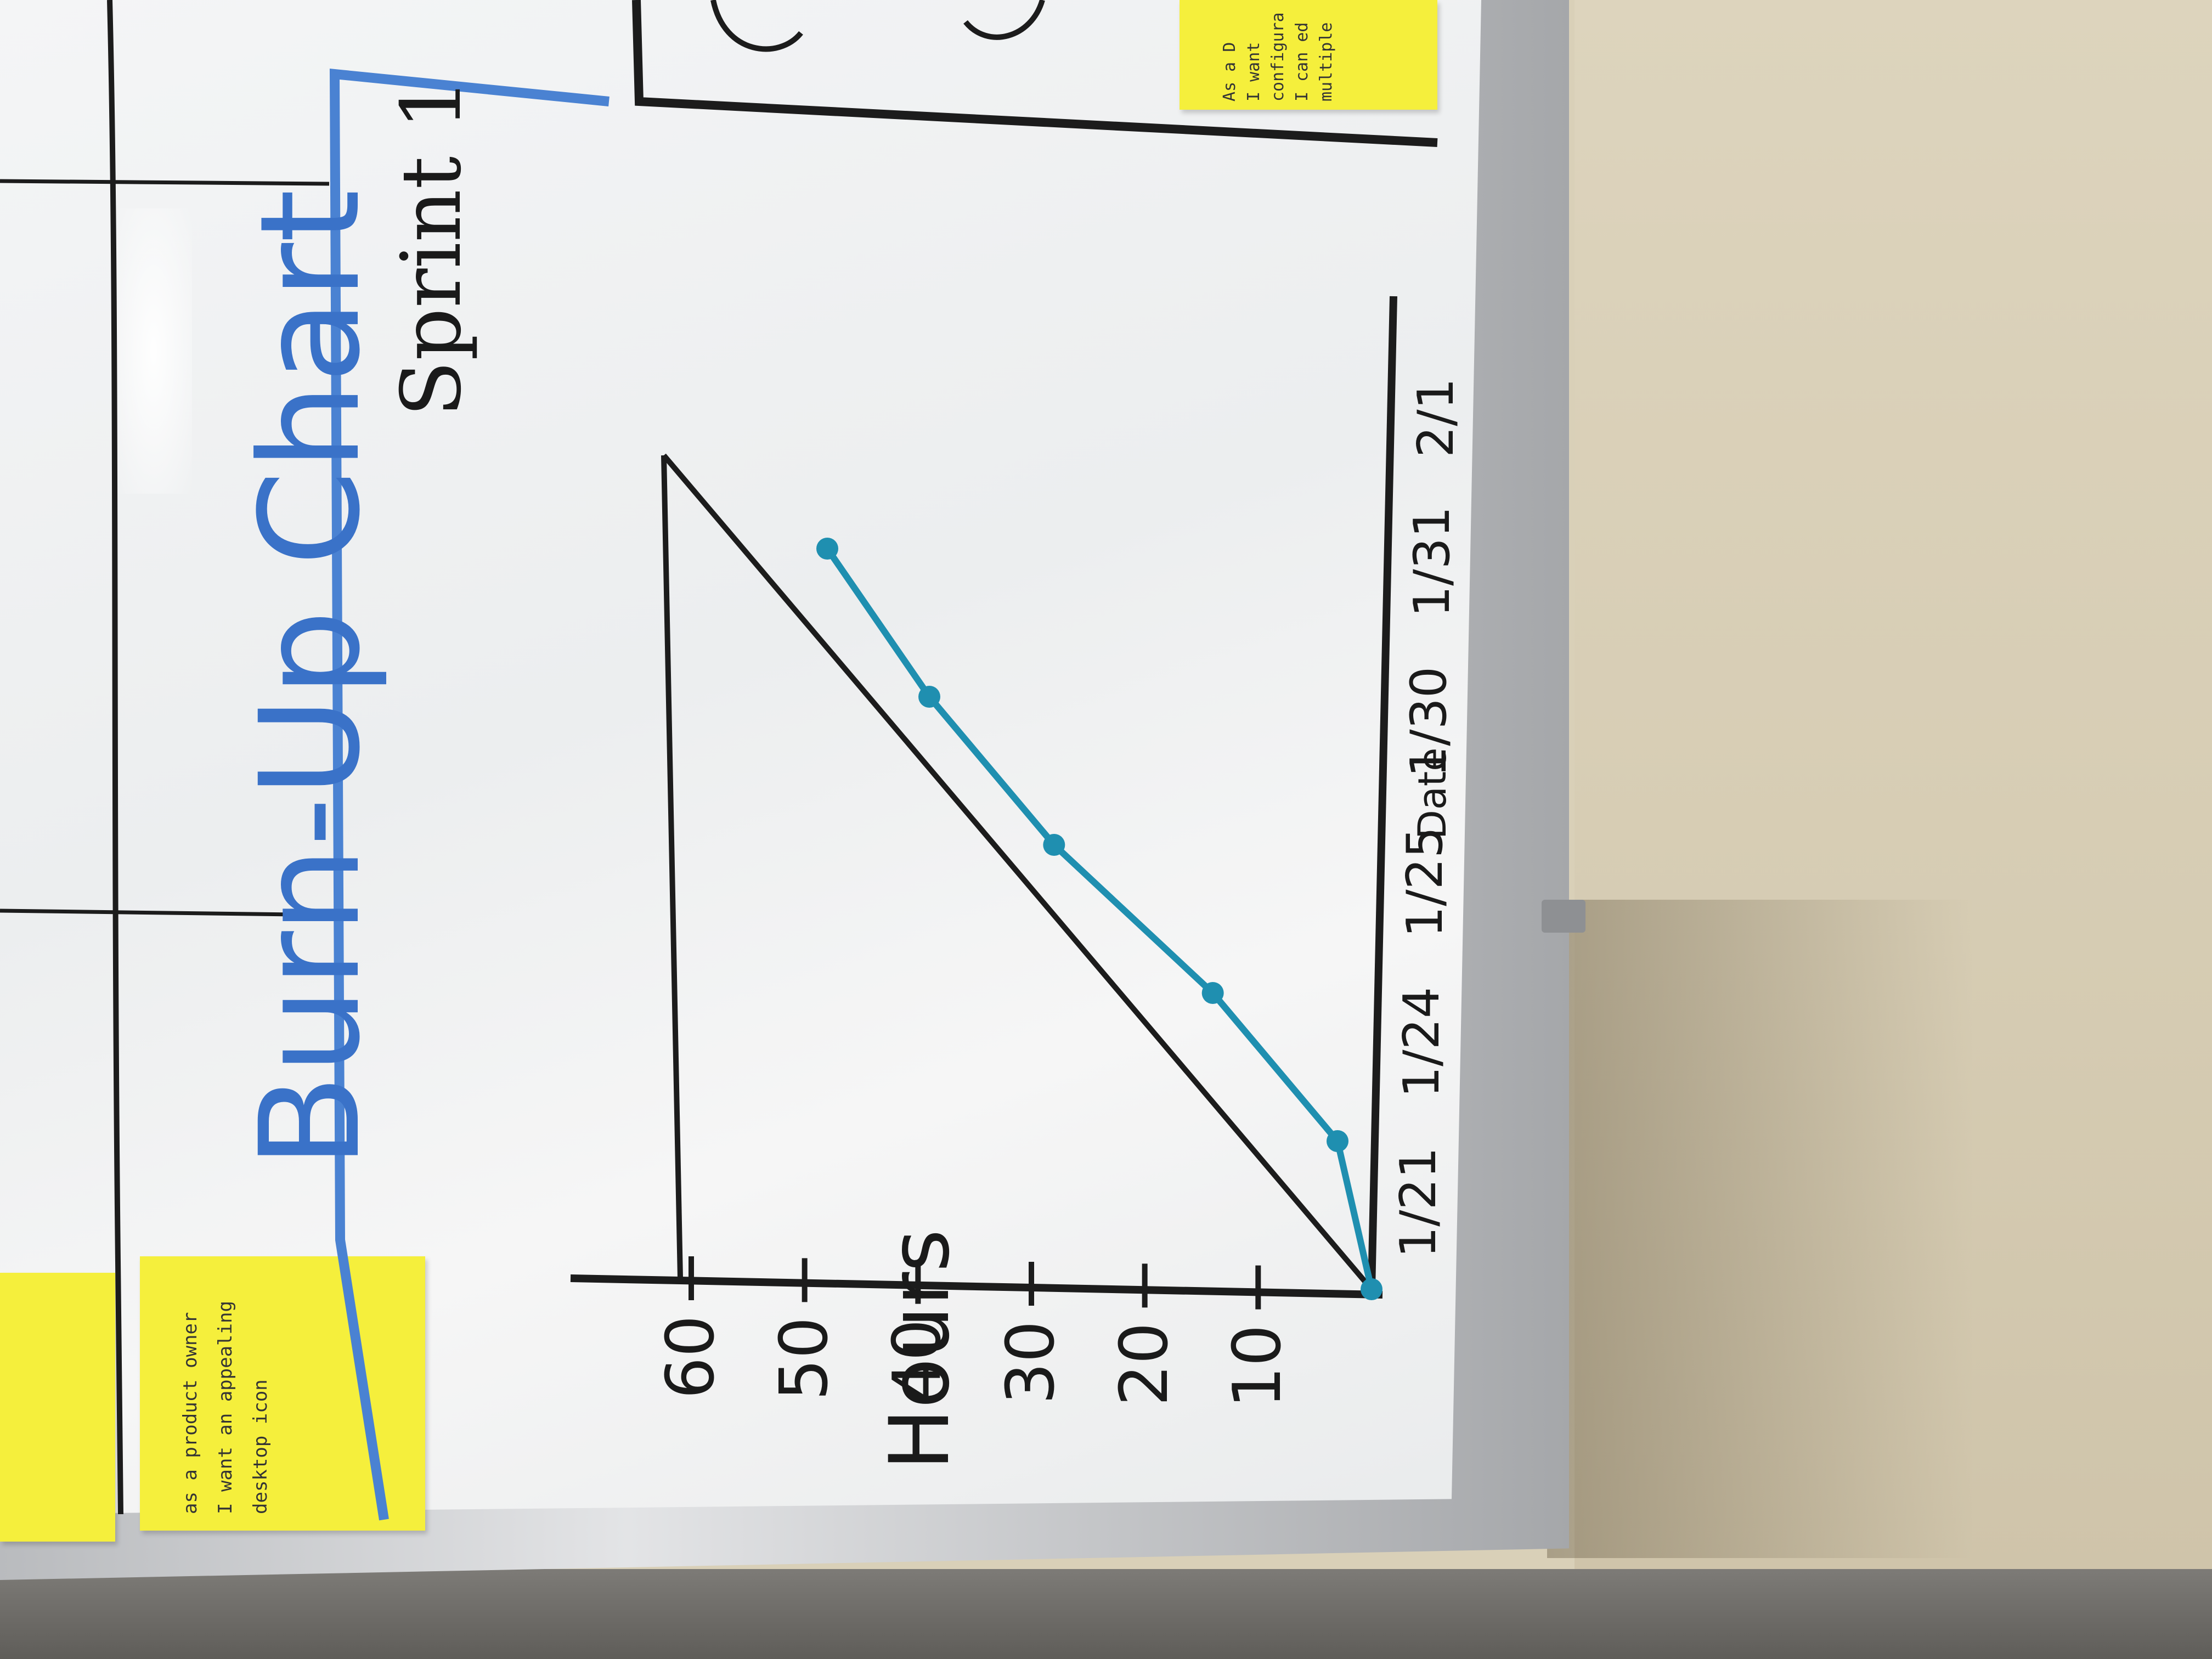 The height and width of the screenshot is (1659, 2212). I want to click on x-axis-line, so click(1383, 793).